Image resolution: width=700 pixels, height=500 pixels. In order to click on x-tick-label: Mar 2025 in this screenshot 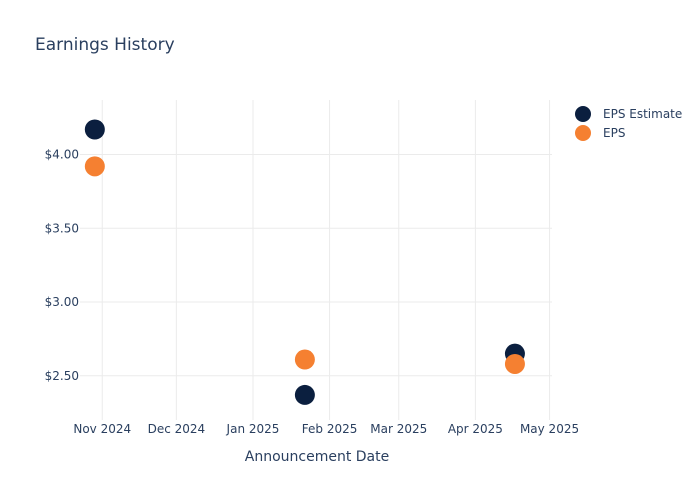, I will do `click(398, 429)`.